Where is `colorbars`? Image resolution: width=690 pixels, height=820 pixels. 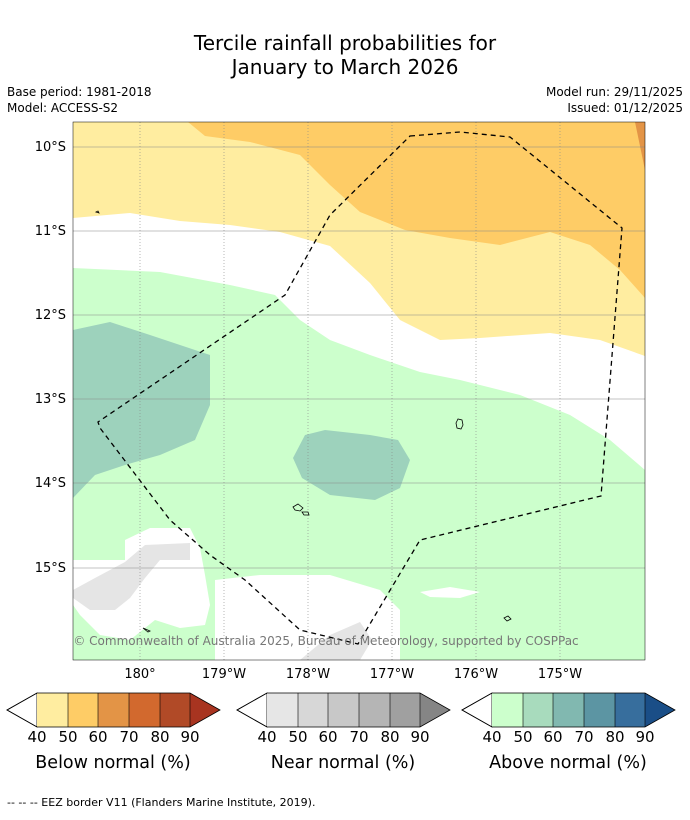
colorbars is located at coordinates (341, 710).